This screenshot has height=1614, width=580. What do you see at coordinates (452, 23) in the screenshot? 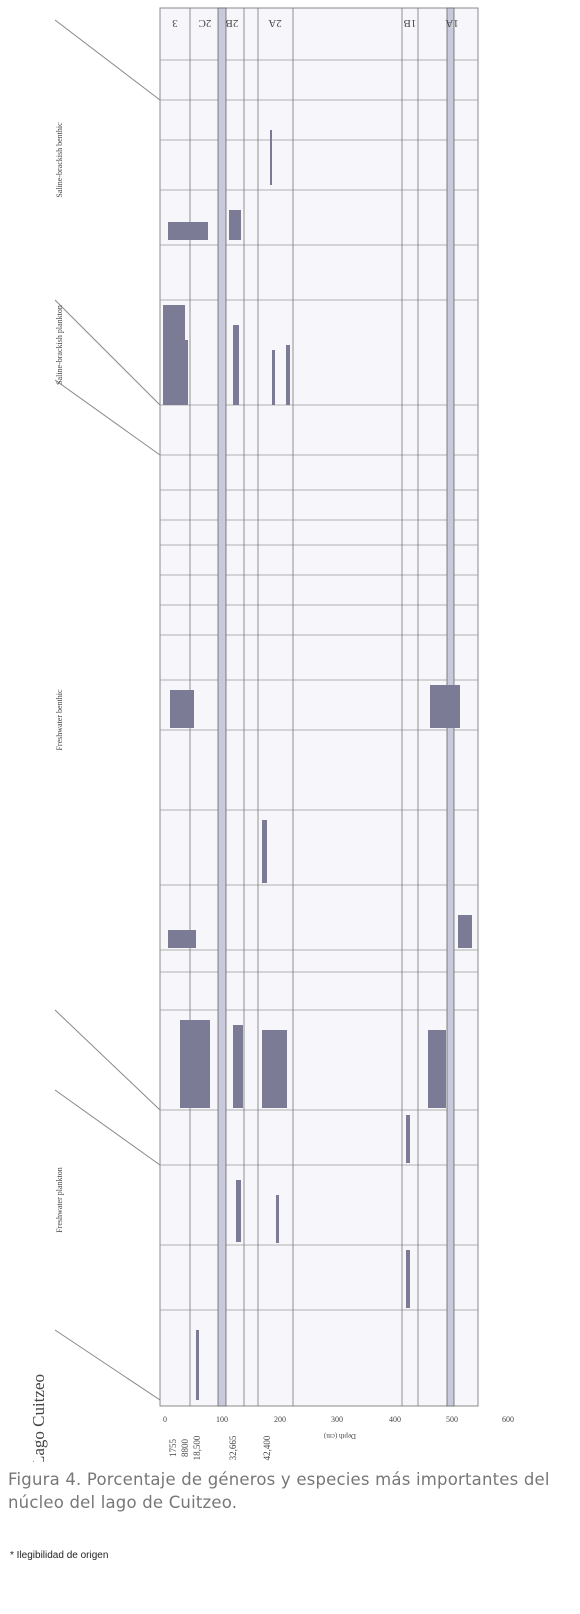
I see `zone-label: 1A` at bounding box center [452, 23].